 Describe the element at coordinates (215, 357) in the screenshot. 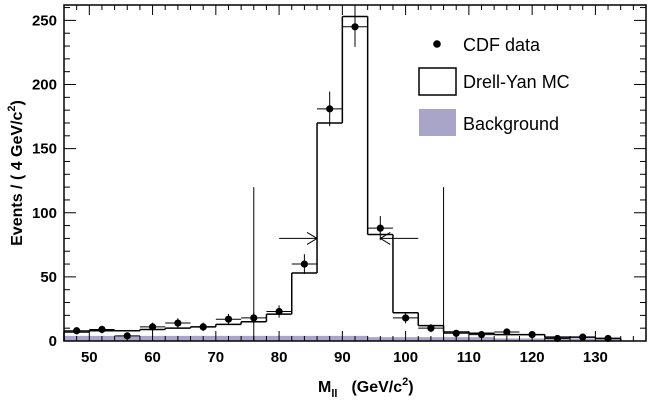

I see `x-tick-label: 70` at that location.